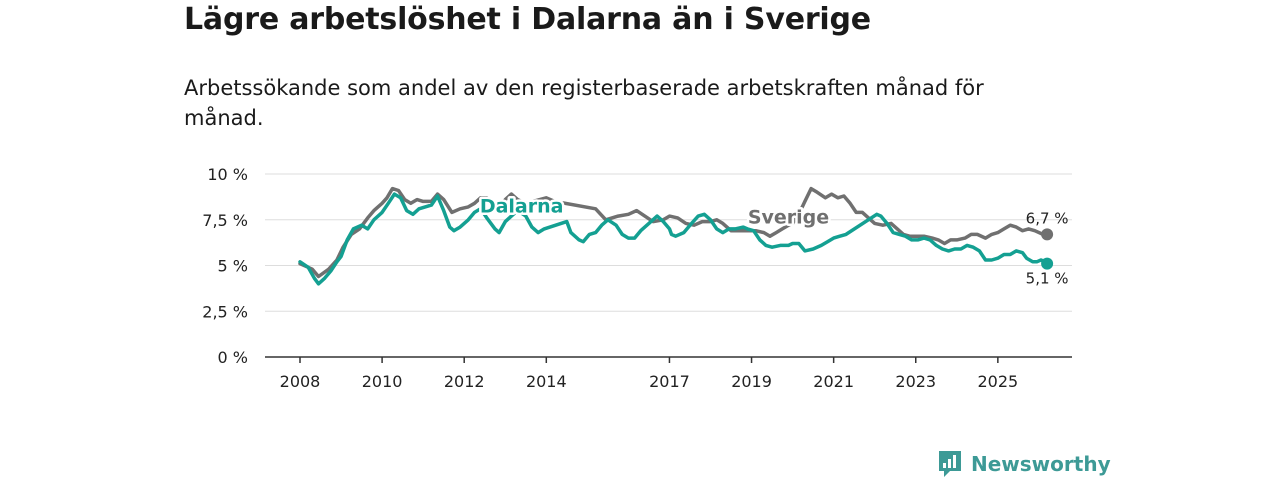 This screenshot has height=480, width=1280. I want to click on x-tick-label: 2023, so click(915, 381).